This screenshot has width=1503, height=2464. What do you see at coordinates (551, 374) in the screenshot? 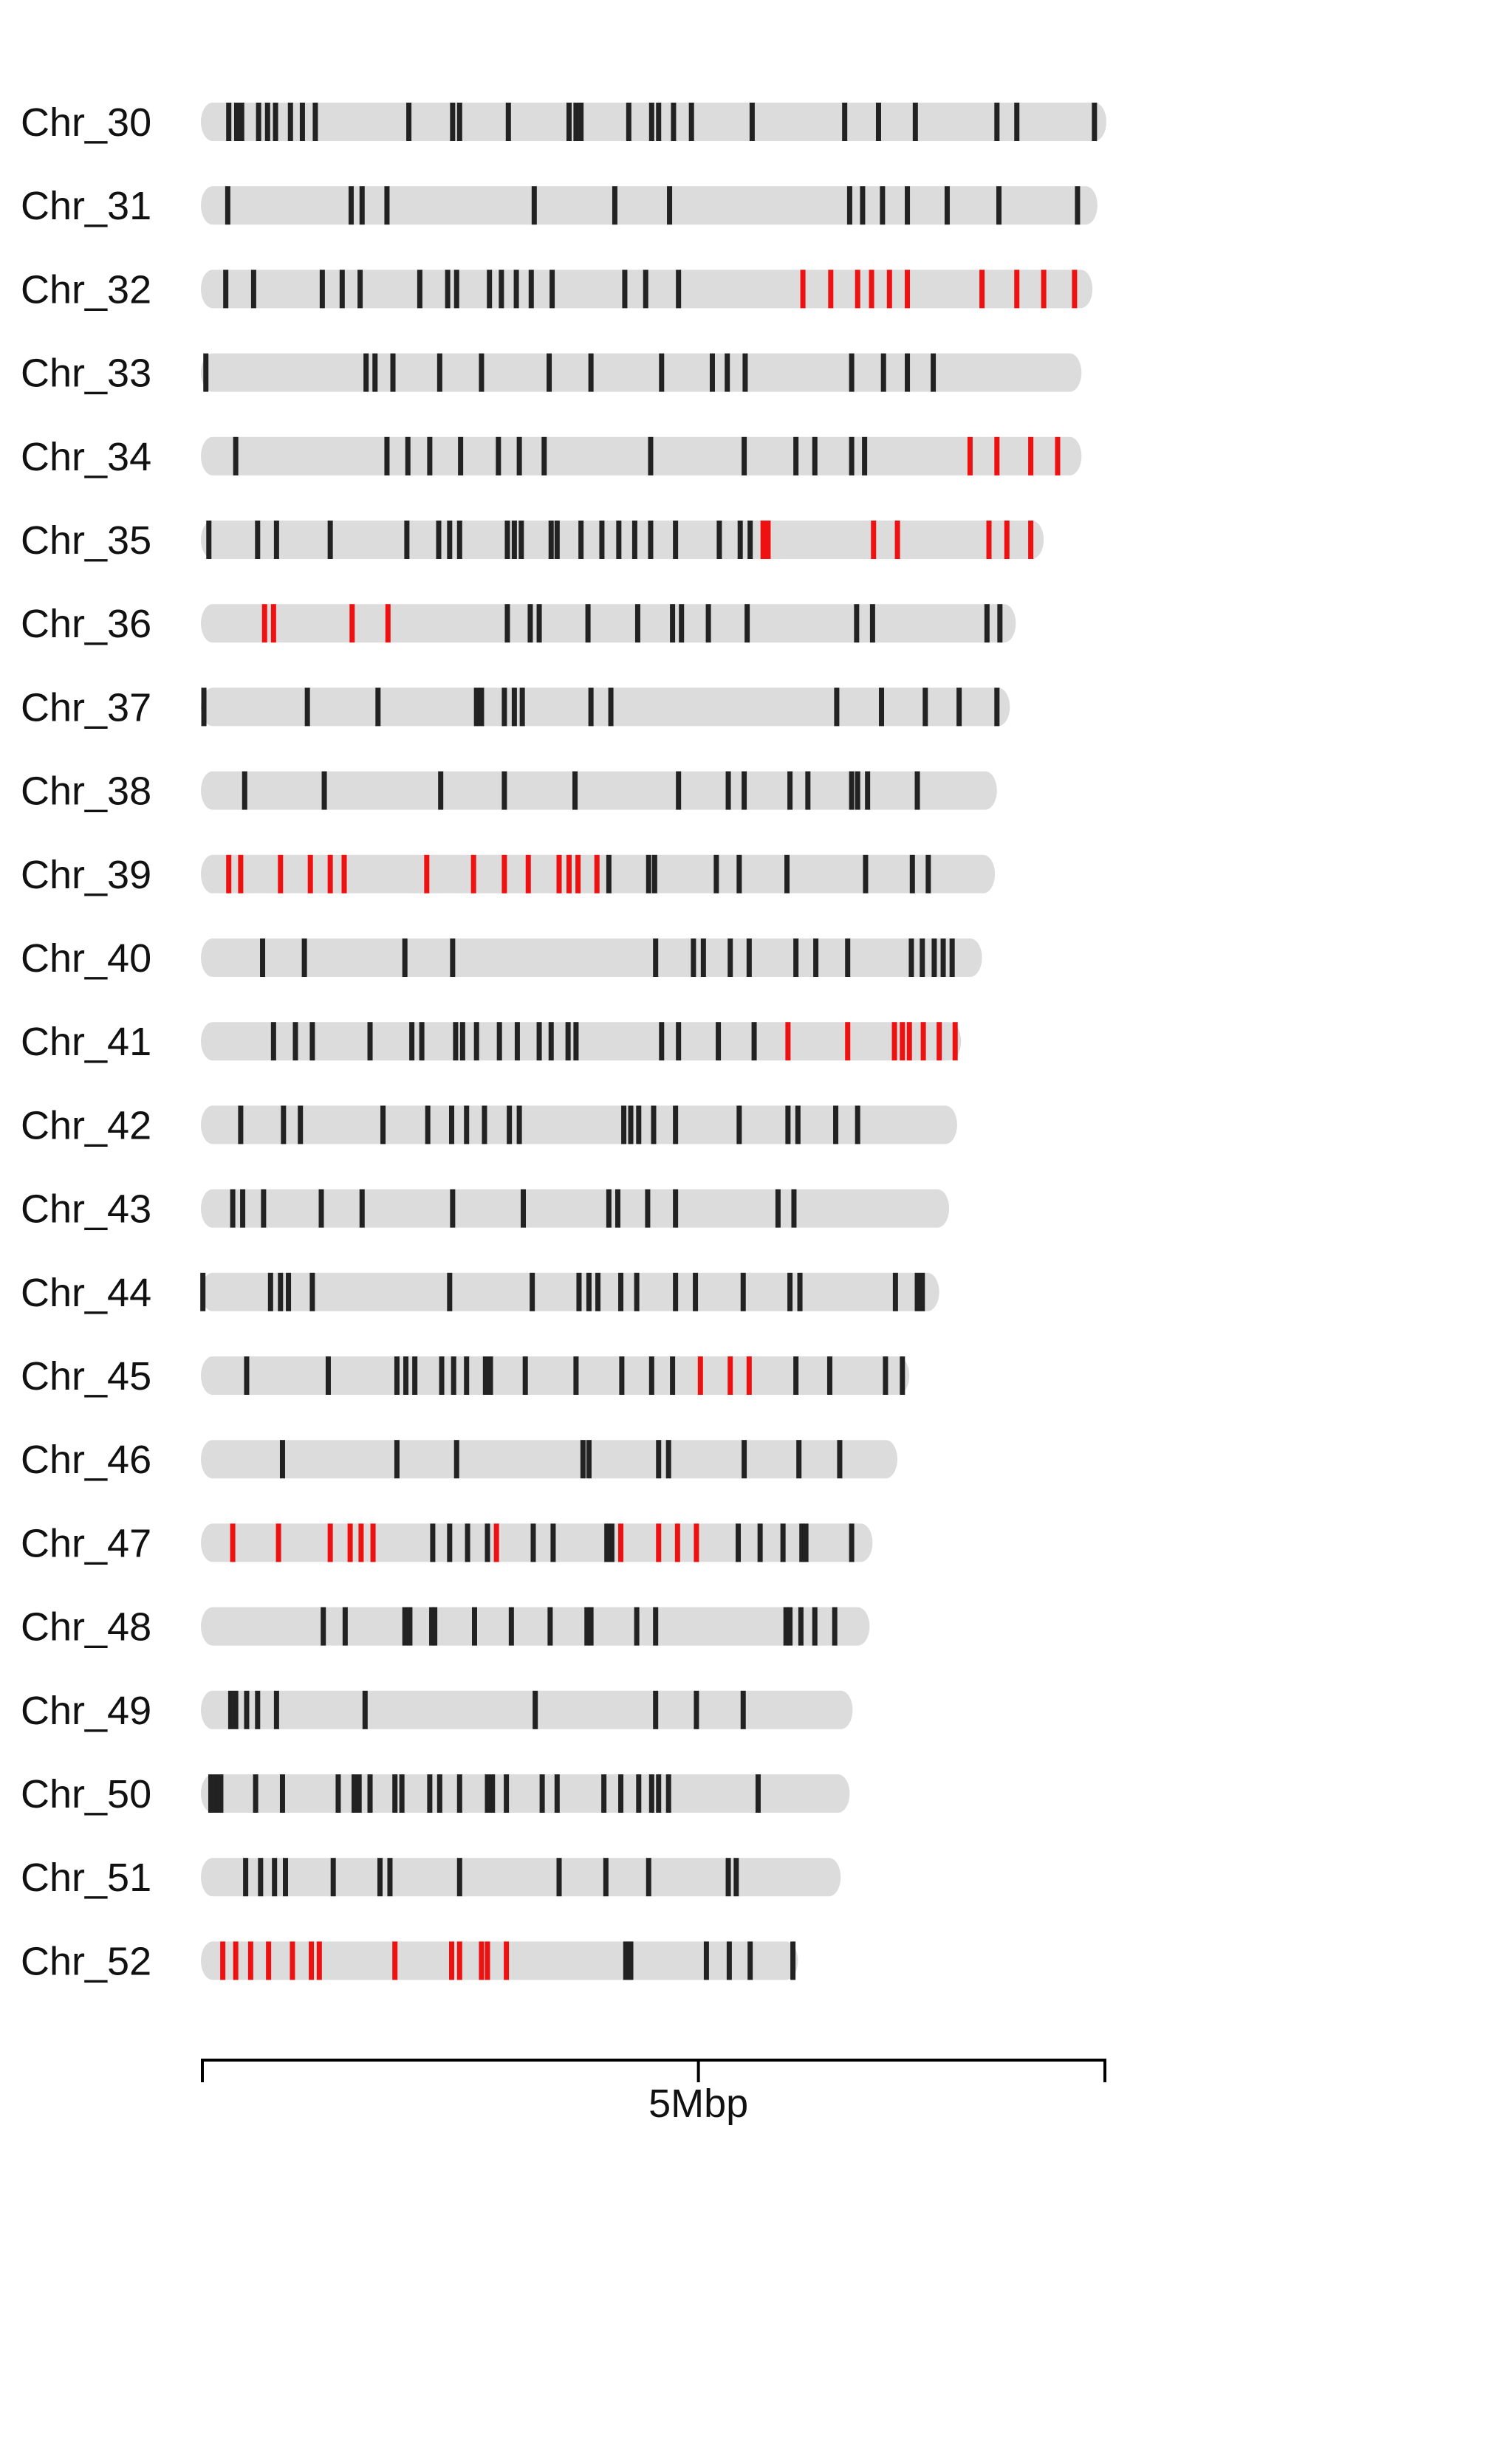
I see `chromosome-row: Chr_33` at bounding box center [551, 374].